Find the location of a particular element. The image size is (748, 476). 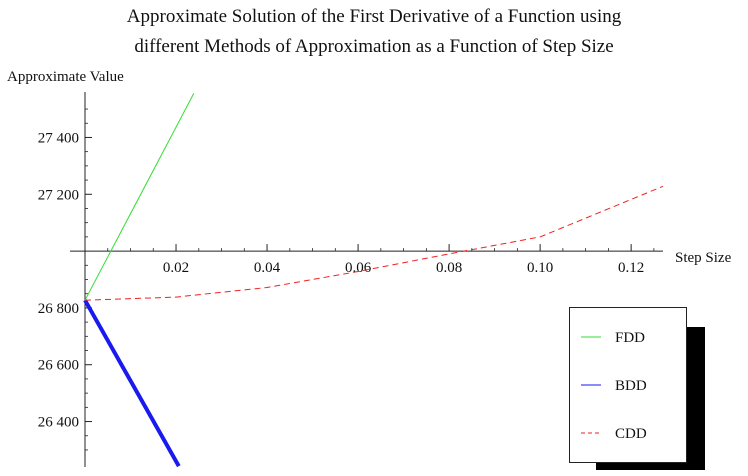

y-tick-label: 26 400 is located at coordinates (58, 423).